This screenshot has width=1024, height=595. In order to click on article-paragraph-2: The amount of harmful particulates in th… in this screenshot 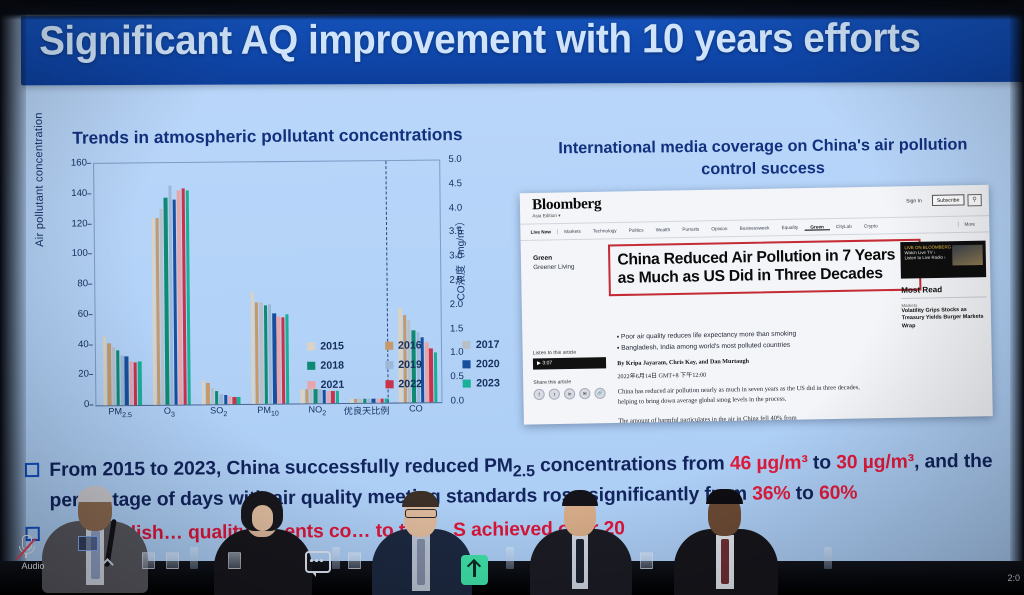, I will do `click(707, 419)`.